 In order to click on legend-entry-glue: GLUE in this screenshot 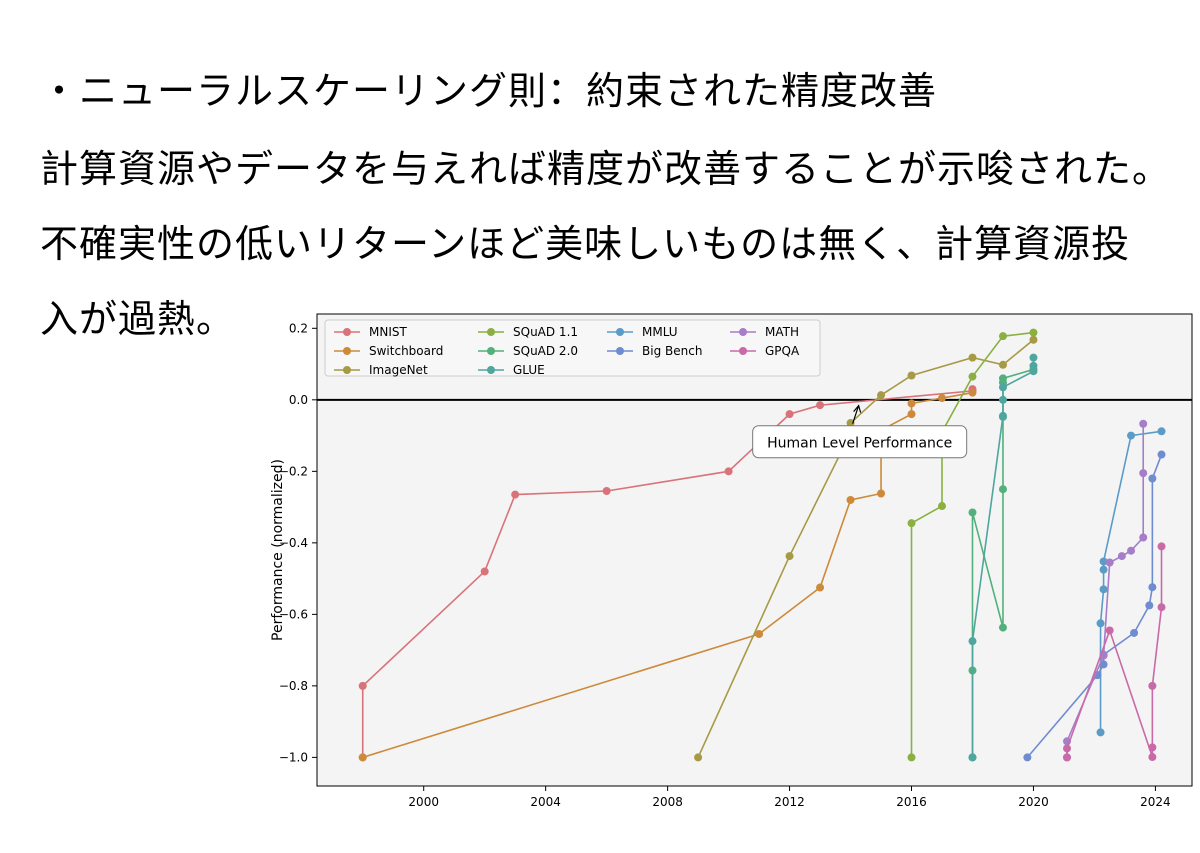, I will do `click(511, 370)`.